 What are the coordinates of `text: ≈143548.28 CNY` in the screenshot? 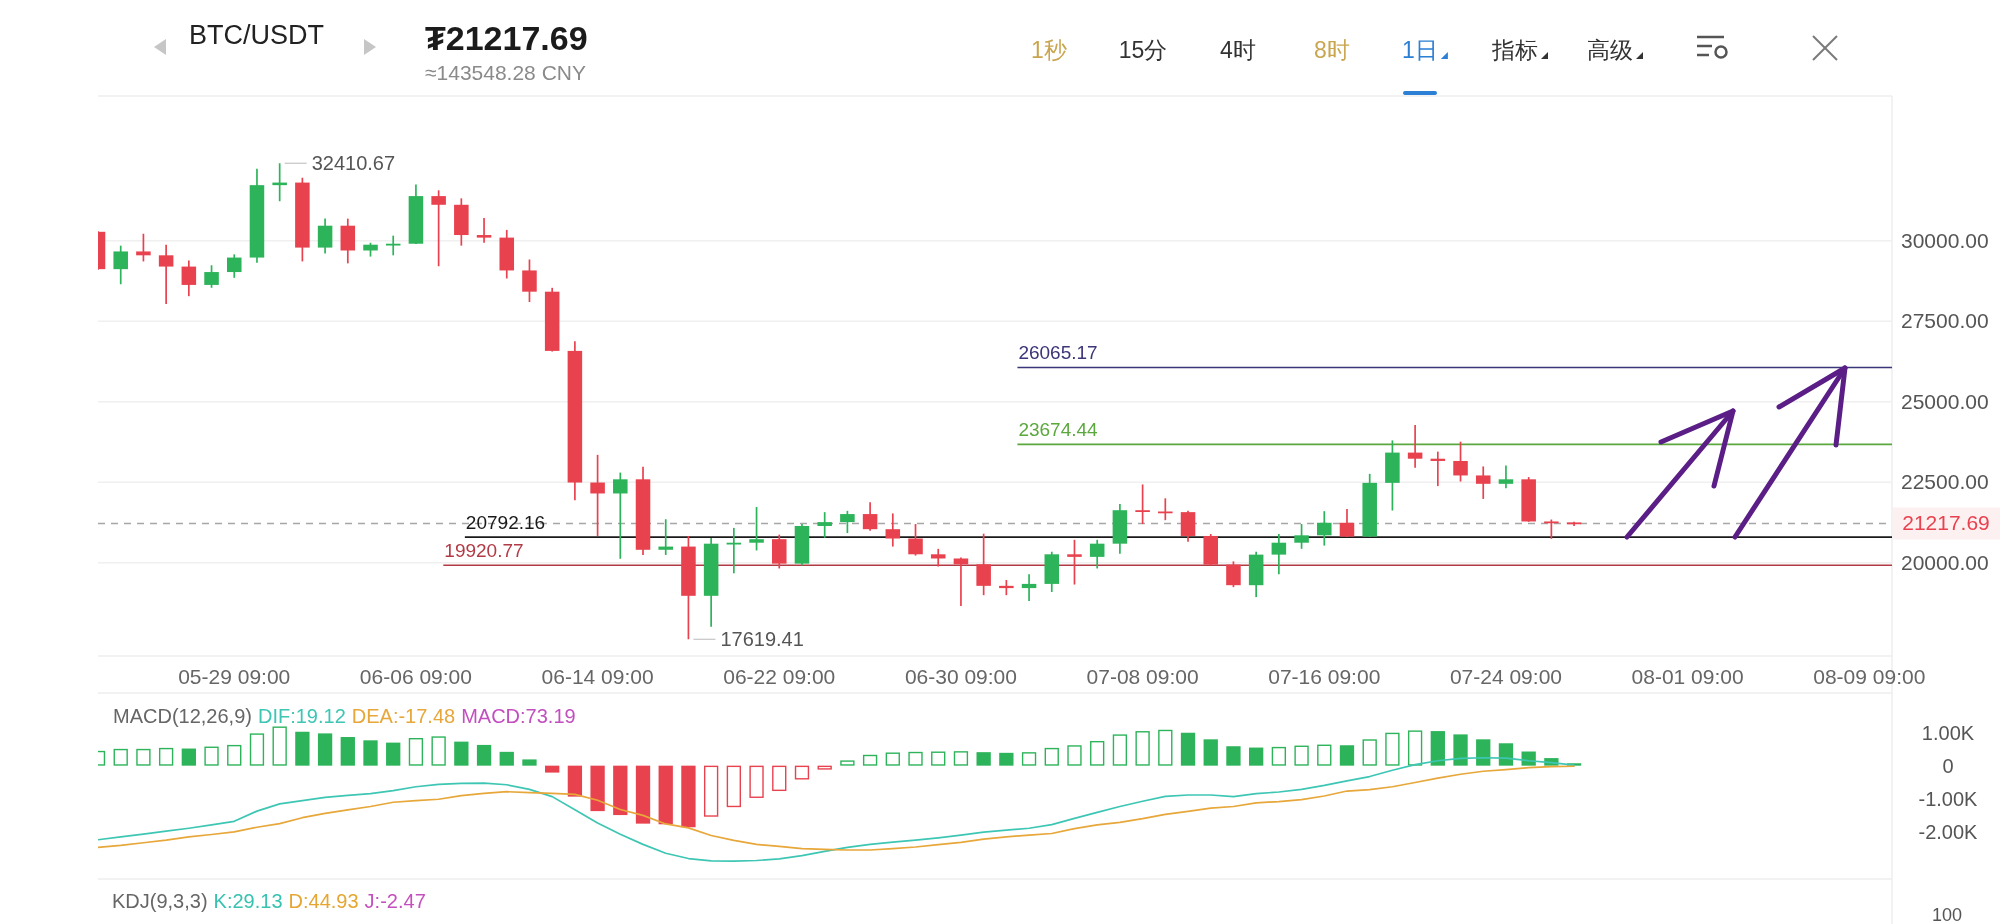 It's located at (505, 72).